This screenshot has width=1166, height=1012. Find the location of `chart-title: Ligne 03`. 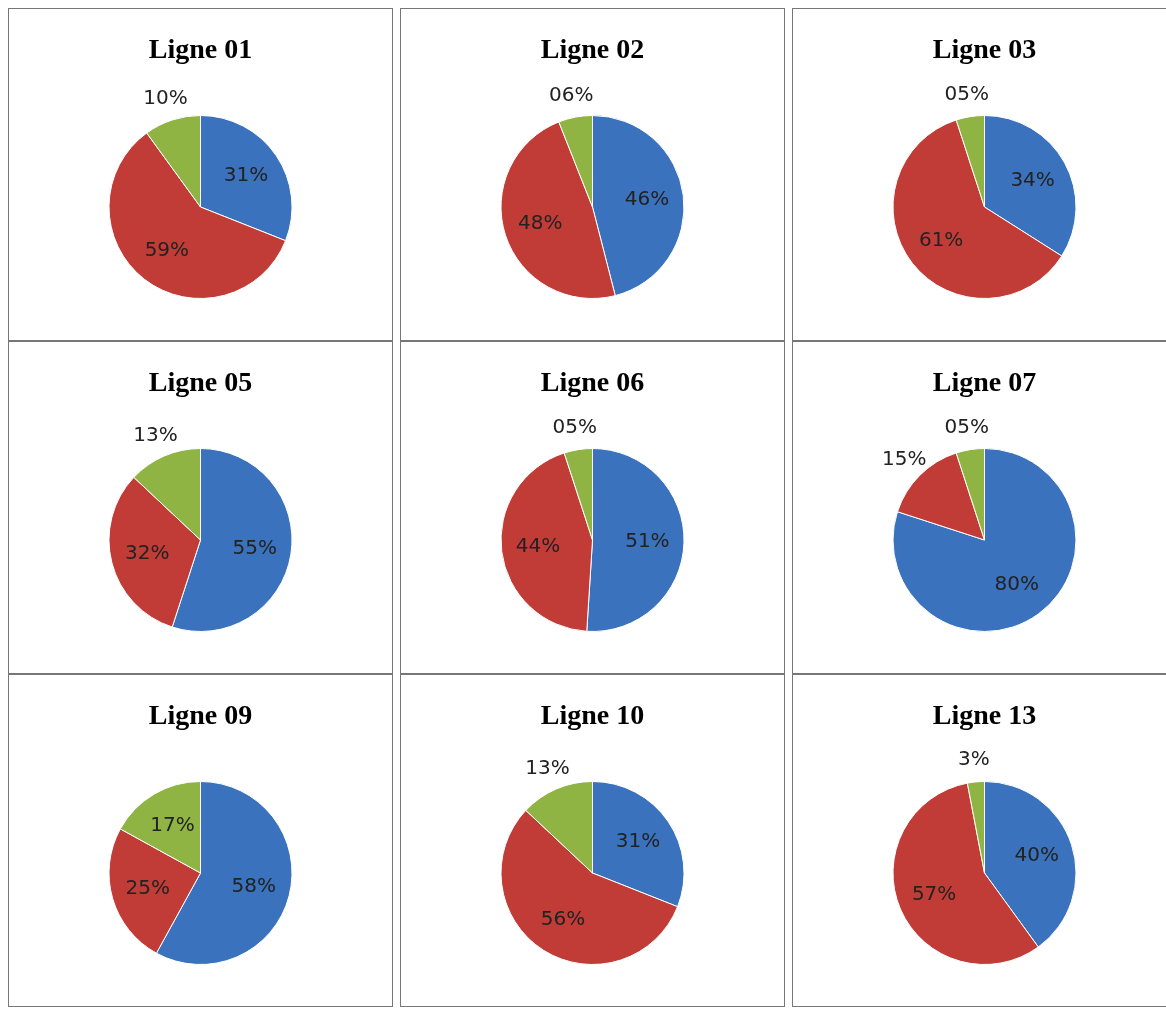

chart-title: Ligne 03 is located at coordinates (984, 49).